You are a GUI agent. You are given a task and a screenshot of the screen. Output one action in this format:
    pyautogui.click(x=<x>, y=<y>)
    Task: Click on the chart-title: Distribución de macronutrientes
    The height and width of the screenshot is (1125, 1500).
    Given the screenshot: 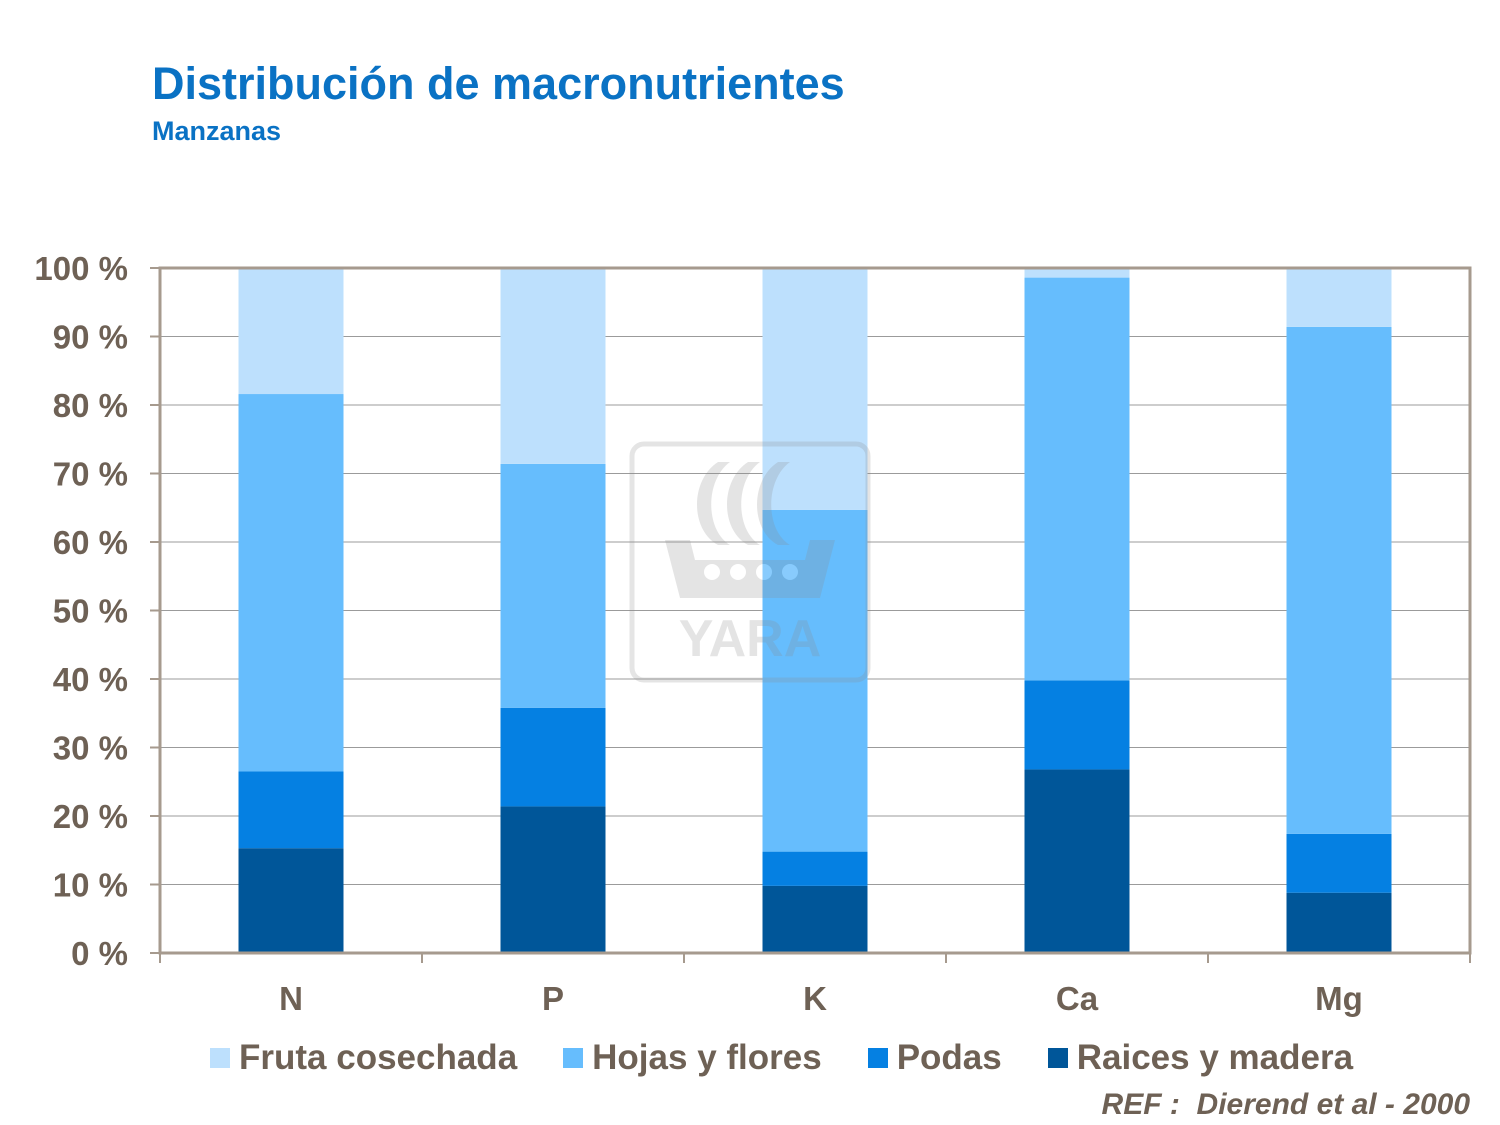 What is the action you would take?
    pyautogui.click(x=498, y=83)
    